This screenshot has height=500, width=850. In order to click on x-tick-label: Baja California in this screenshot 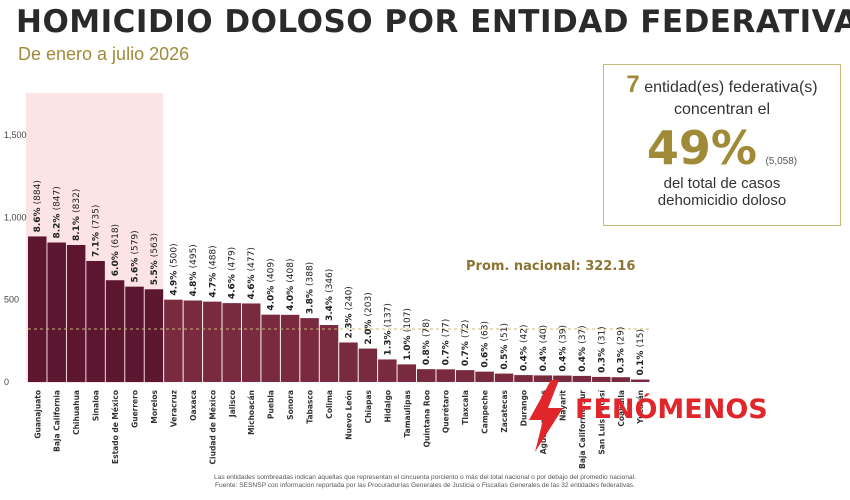, I will do `click(57, 421)`.